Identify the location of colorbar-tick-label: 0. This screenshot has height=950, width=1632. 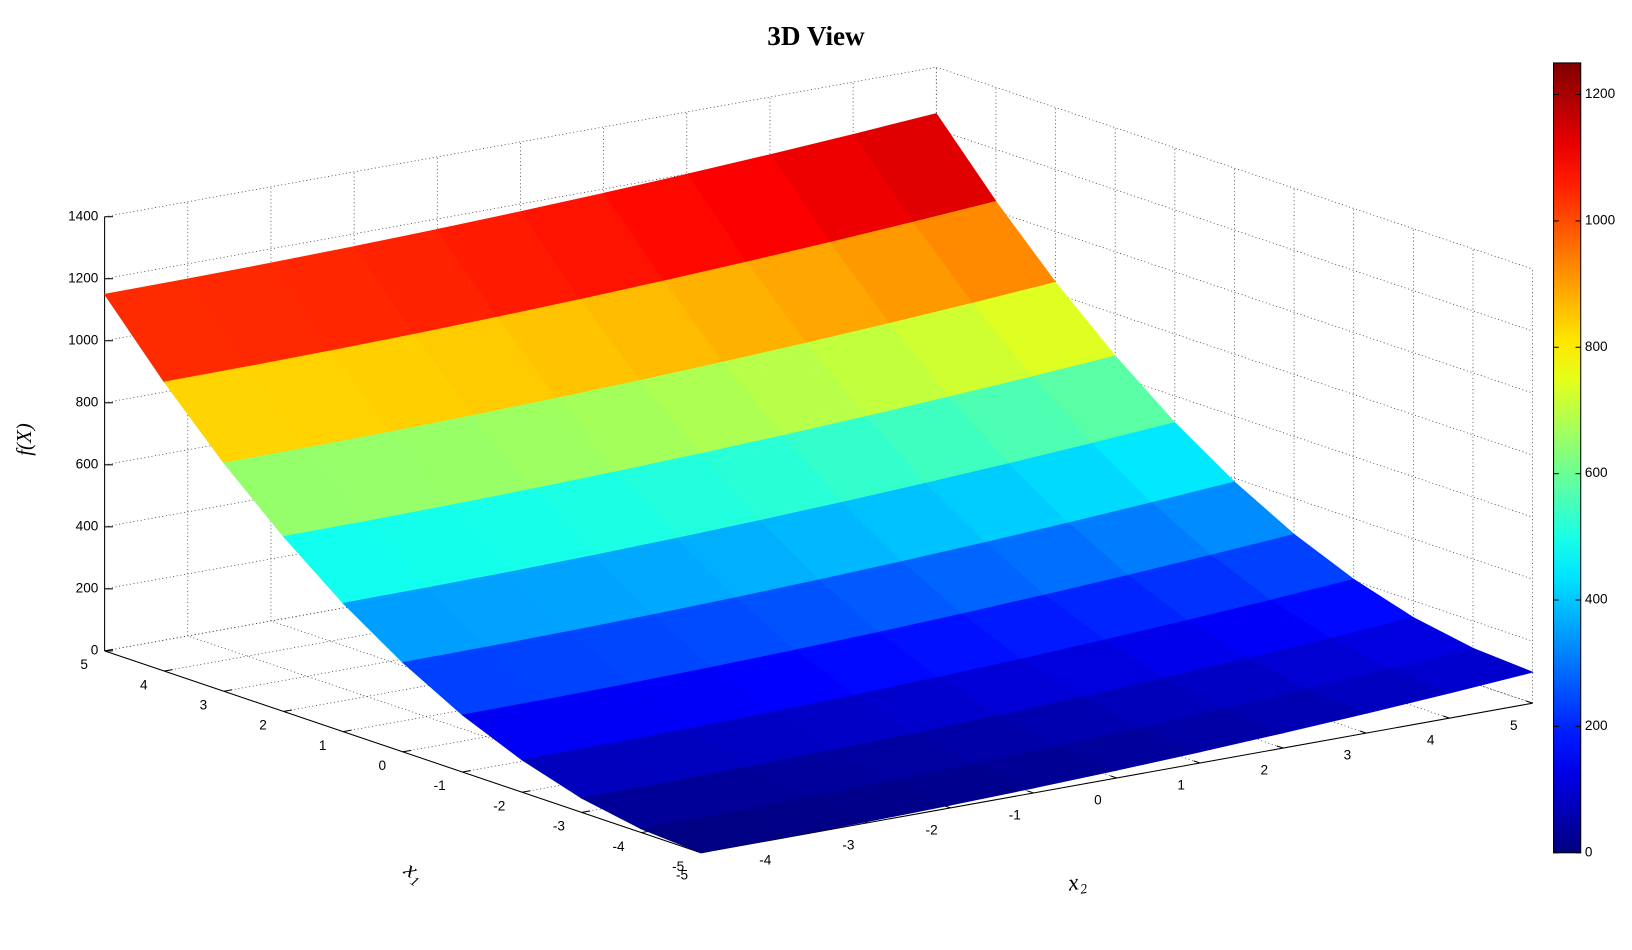
(1589, 851).